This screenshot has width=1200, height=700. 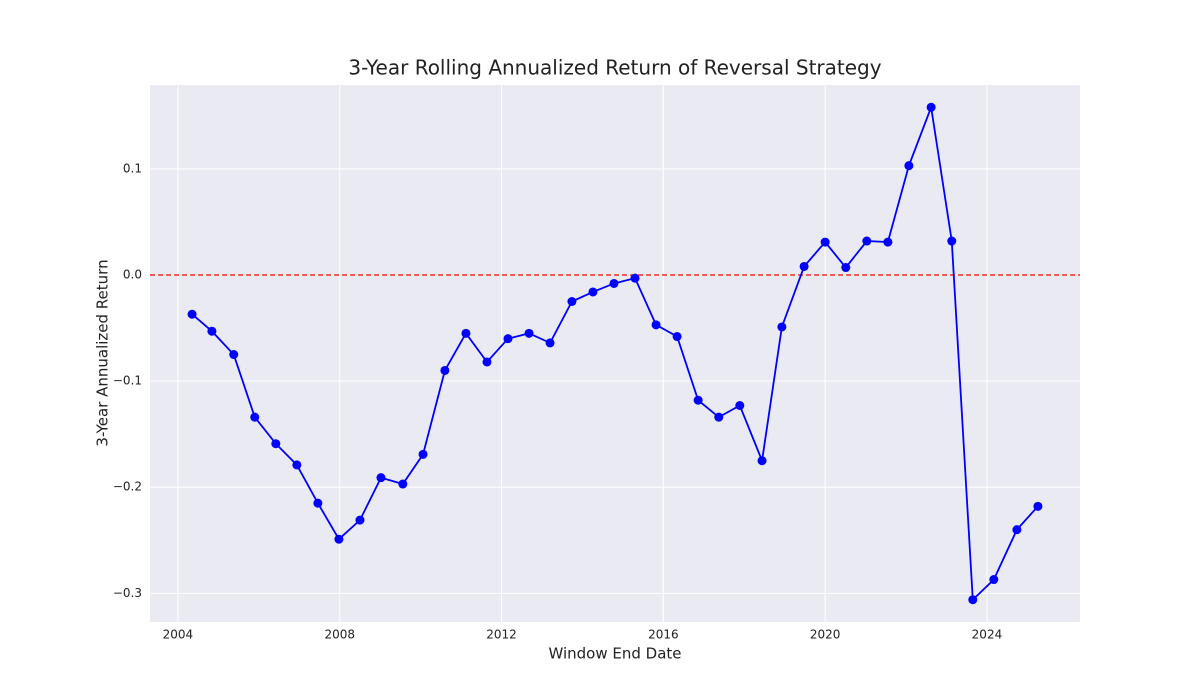 What do you see at coordinates (825, 635) in the screenshot?
I see `x-tick-label: 2020` at bounding box center [825, 635].